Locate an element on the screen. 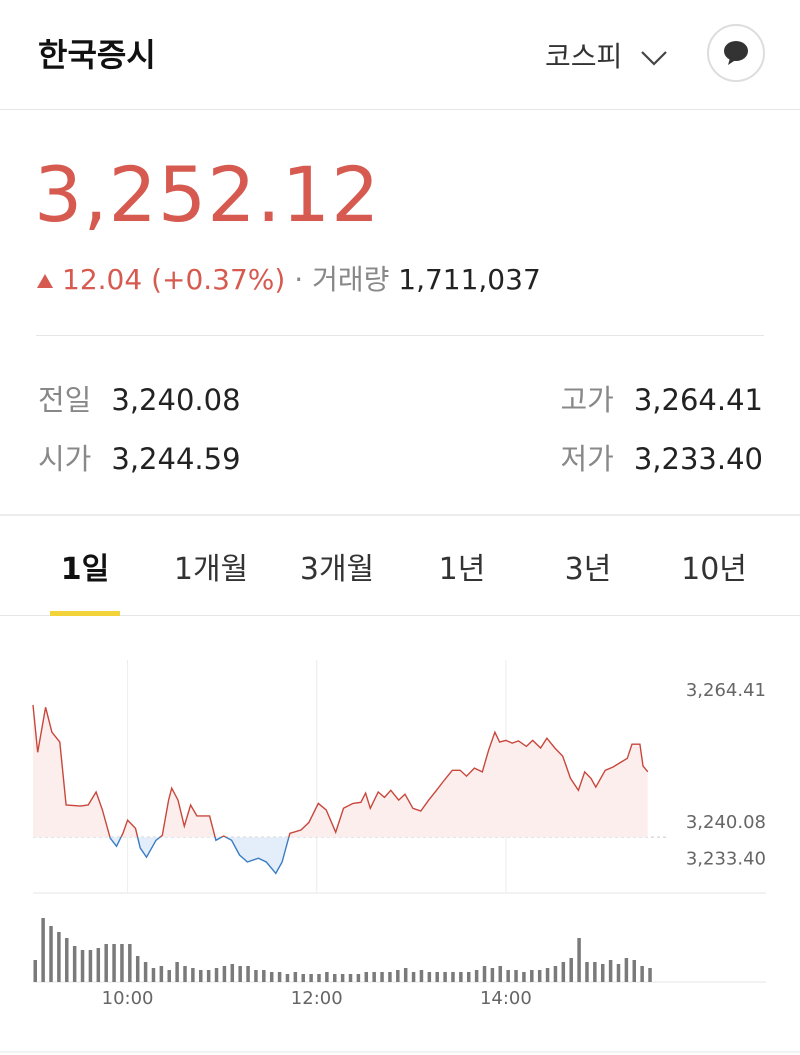 The image size is (800, 1055). period-tab: 1일 is located at coordinates (85, 569).